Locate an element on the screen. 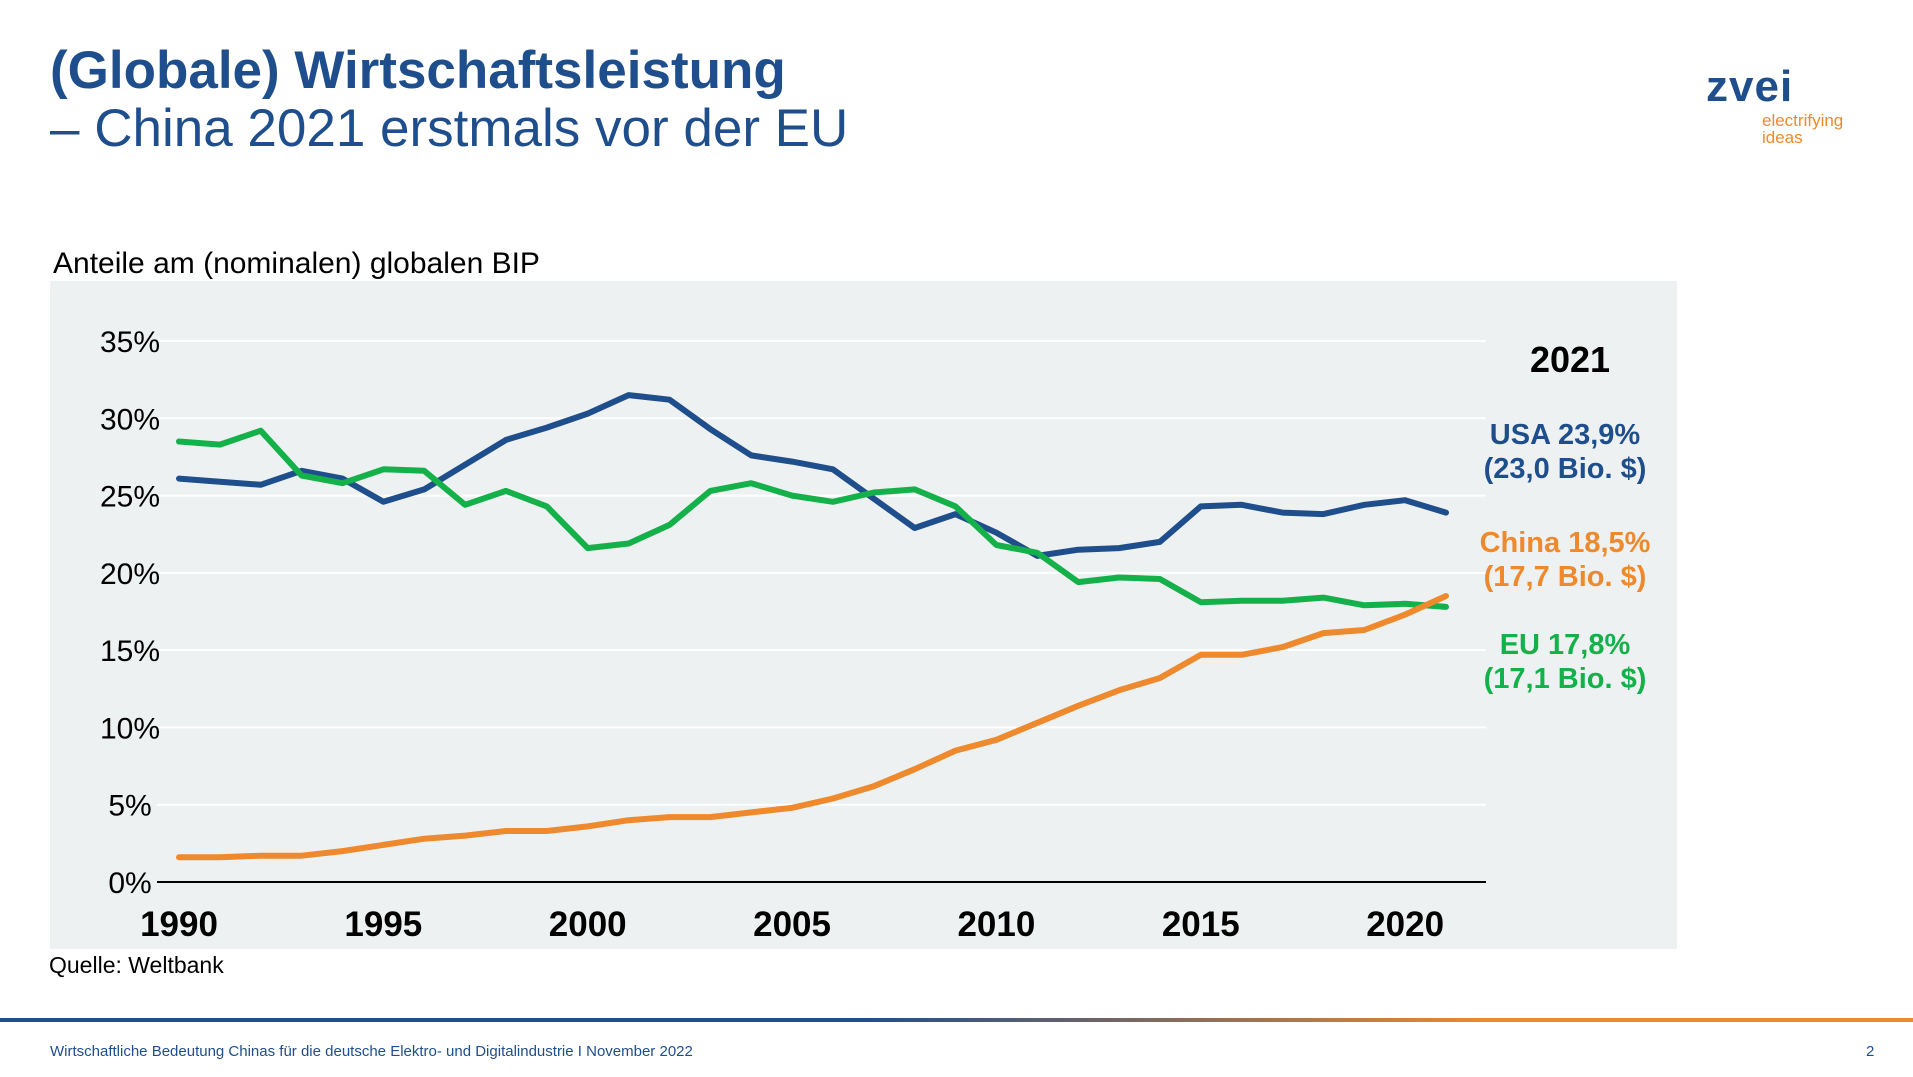 Image resolution: width=1913 pixels, height=1077 pixels. annotation-eu: EU 17,8% (17,1 Bio. $) is located at coordinates (1565, 662).